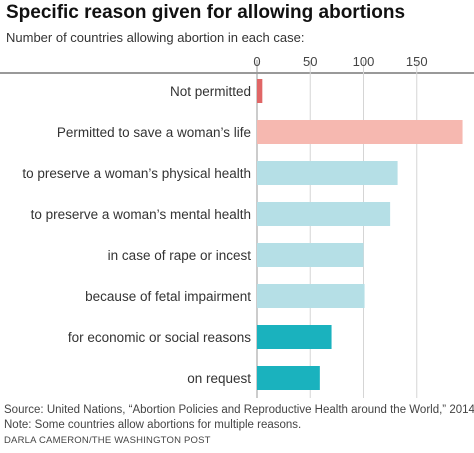 This screenshot has width=474, height=453. Describe the element at coordinates (364, 61) in the screenshot. I see `x-tick-label: 100` at that location.